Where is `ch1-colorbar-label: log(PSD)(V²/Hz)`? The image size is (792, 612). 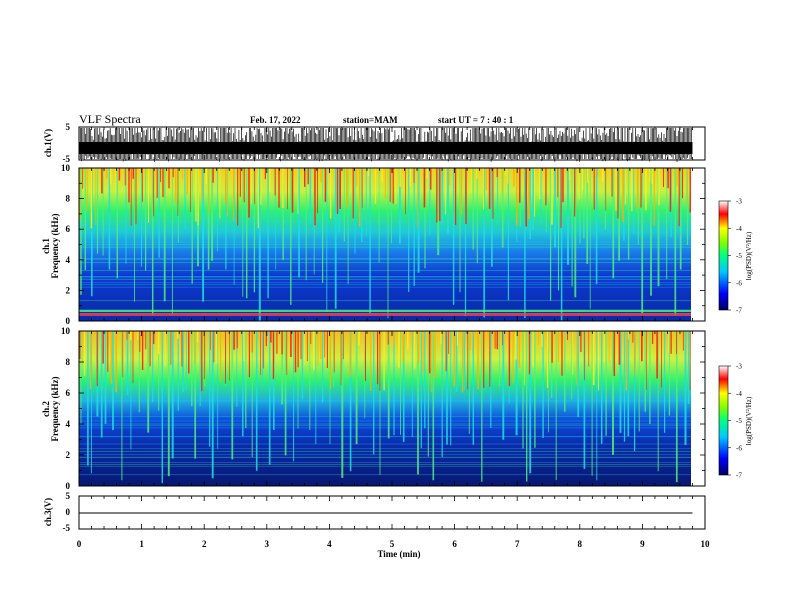 ch1-colorbar-label: log(PSD)(V²/Hz) is located at coordinates (749, 255).